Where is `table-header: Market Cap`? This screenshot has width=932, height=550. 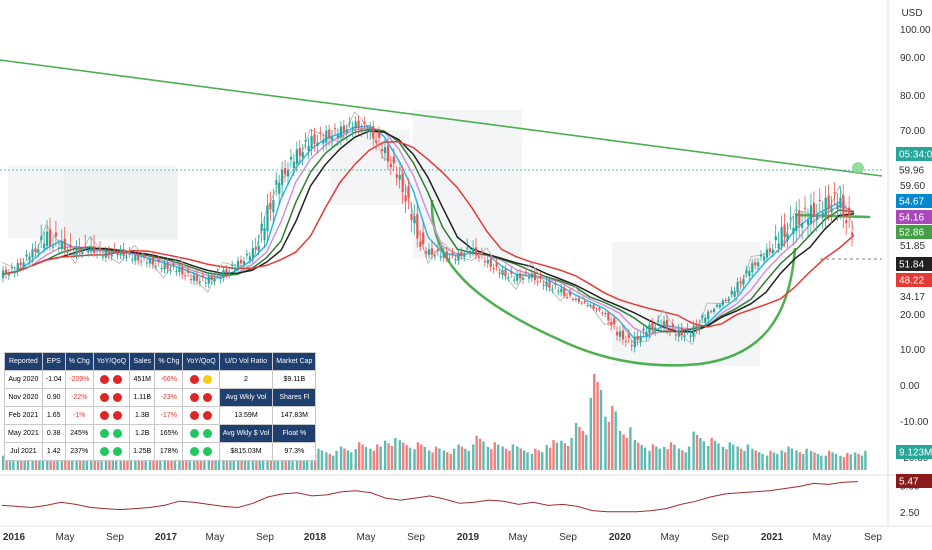 table-header: Market Cap is located at coordinates (294, 361).